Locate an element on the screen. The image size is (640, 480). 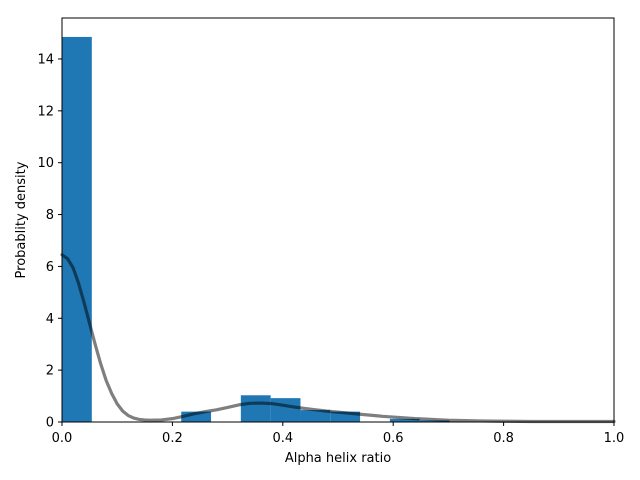
y-axis: 0 2 4 6 8 10 12 14 is located at coordinates (49, 241).